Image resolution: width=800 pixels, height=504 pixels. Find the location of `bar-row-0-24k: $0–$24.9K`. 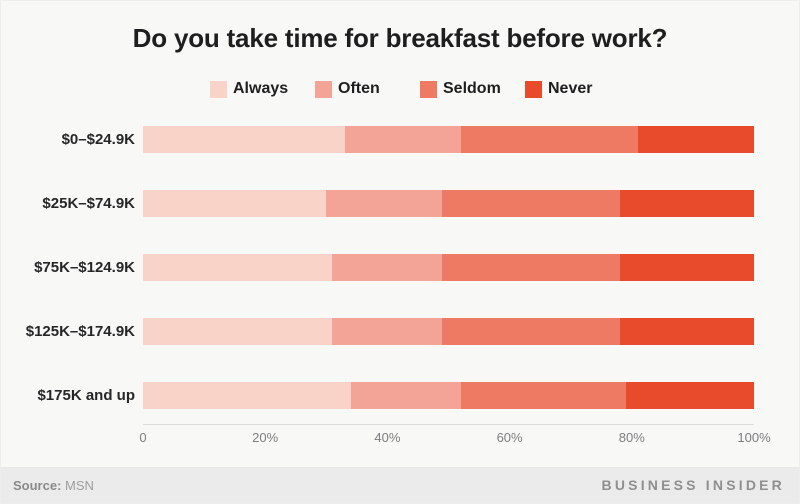

bar-row-0-24k: $0–$24.9K is located at coordinates (400, 139).